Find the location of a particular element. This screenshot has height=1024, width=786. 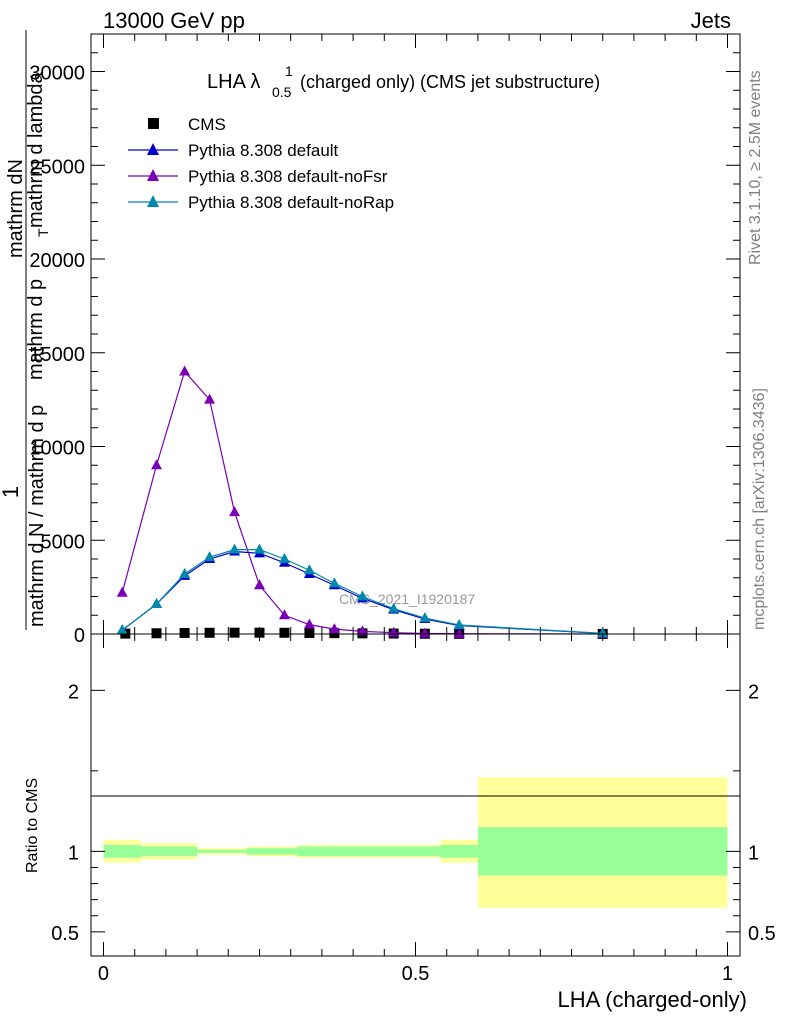

title-rest: (charged only) (CMS jet substructure) is located at coordinates (450, 82).